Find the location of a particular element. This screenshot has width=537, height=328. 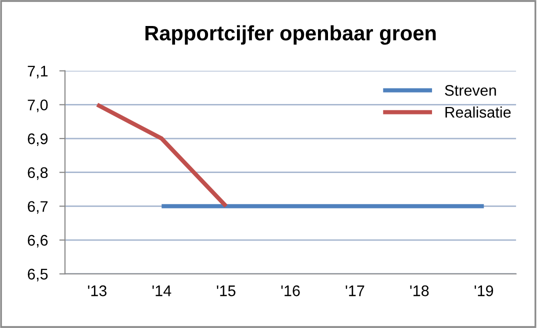

x-tick-label: '16 is located at coordinates (290, 290).